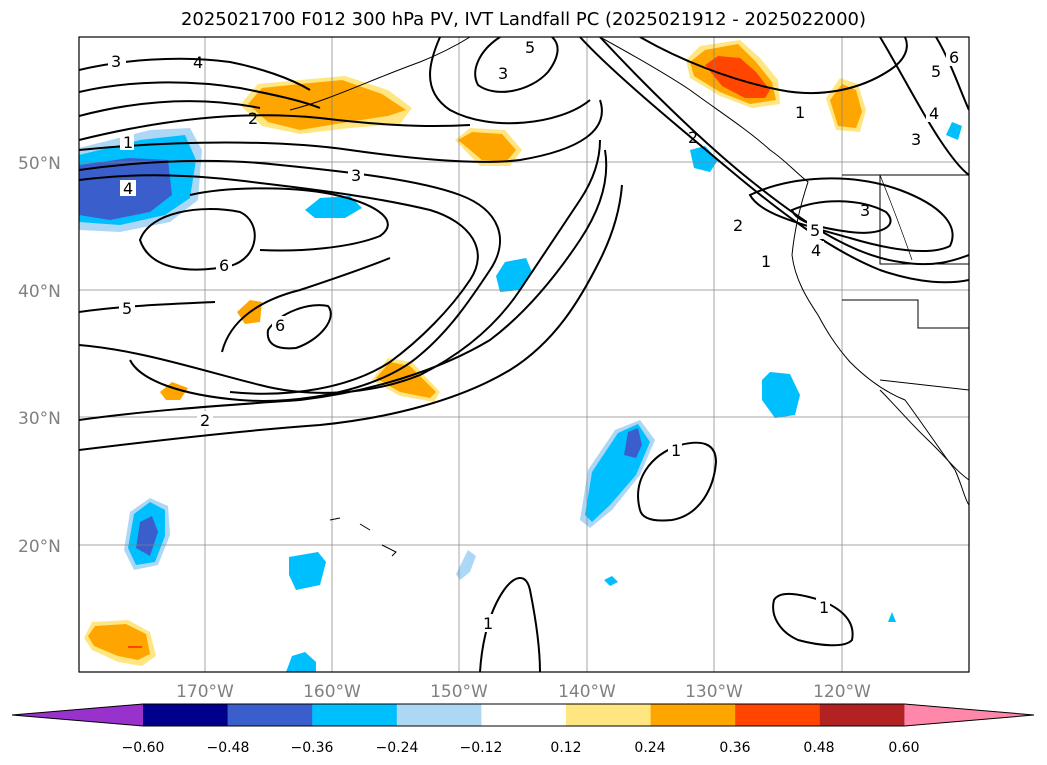 This screenshot has height=765, width=1047. Describe the element at coordinates (565, 748) in the screenshot. I see `colorbar-tick: 0.12` at that location.